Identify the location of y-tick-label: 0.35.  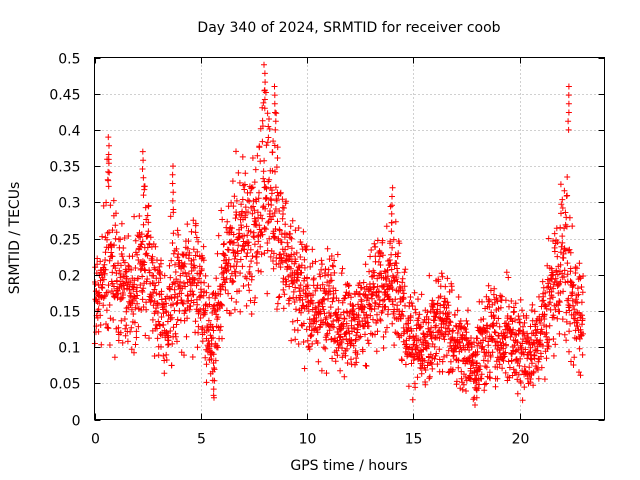
(64, 168).